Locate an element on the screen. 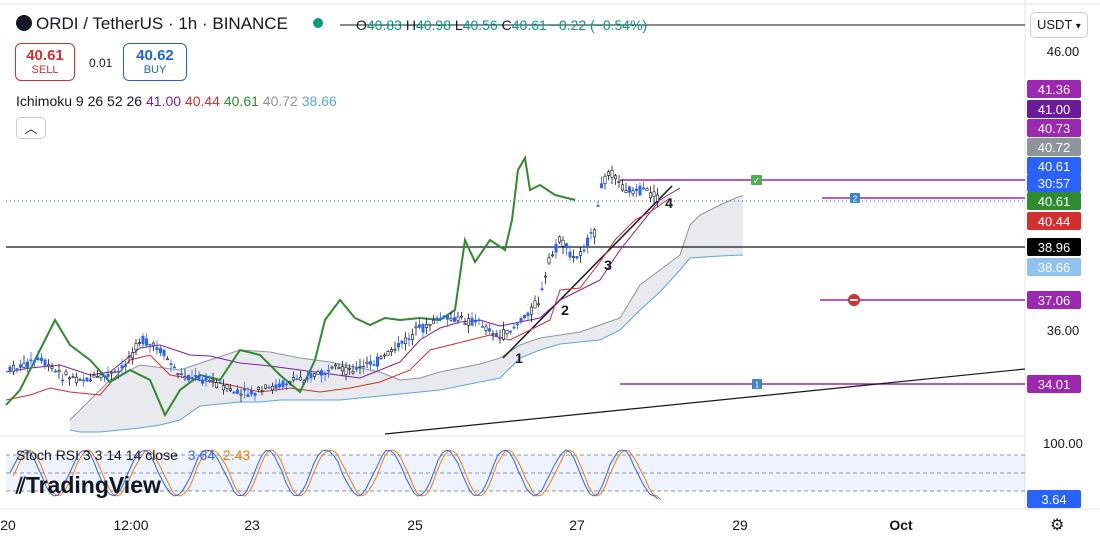 This screenshot has width=1100, height=549. collapse-legend-button: ︿ is located at coordinates (31, 128).